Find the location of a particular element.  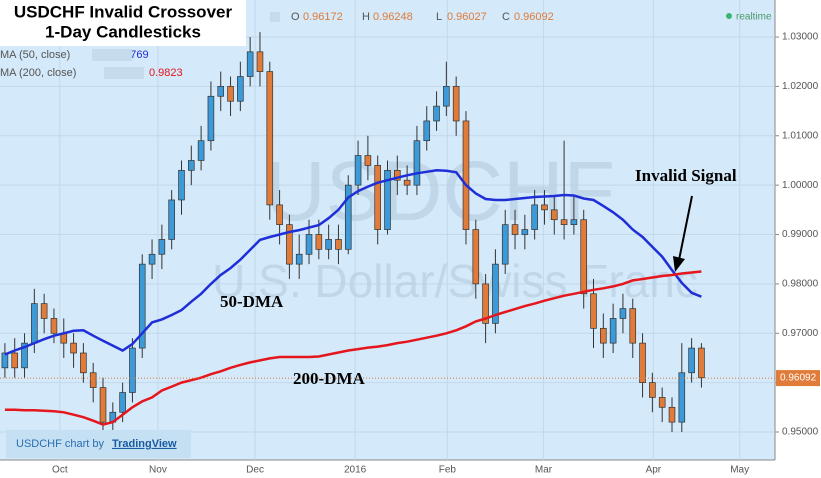

chart-title: USDCHF Invalid Crossover is located at coordinates (123, 11).